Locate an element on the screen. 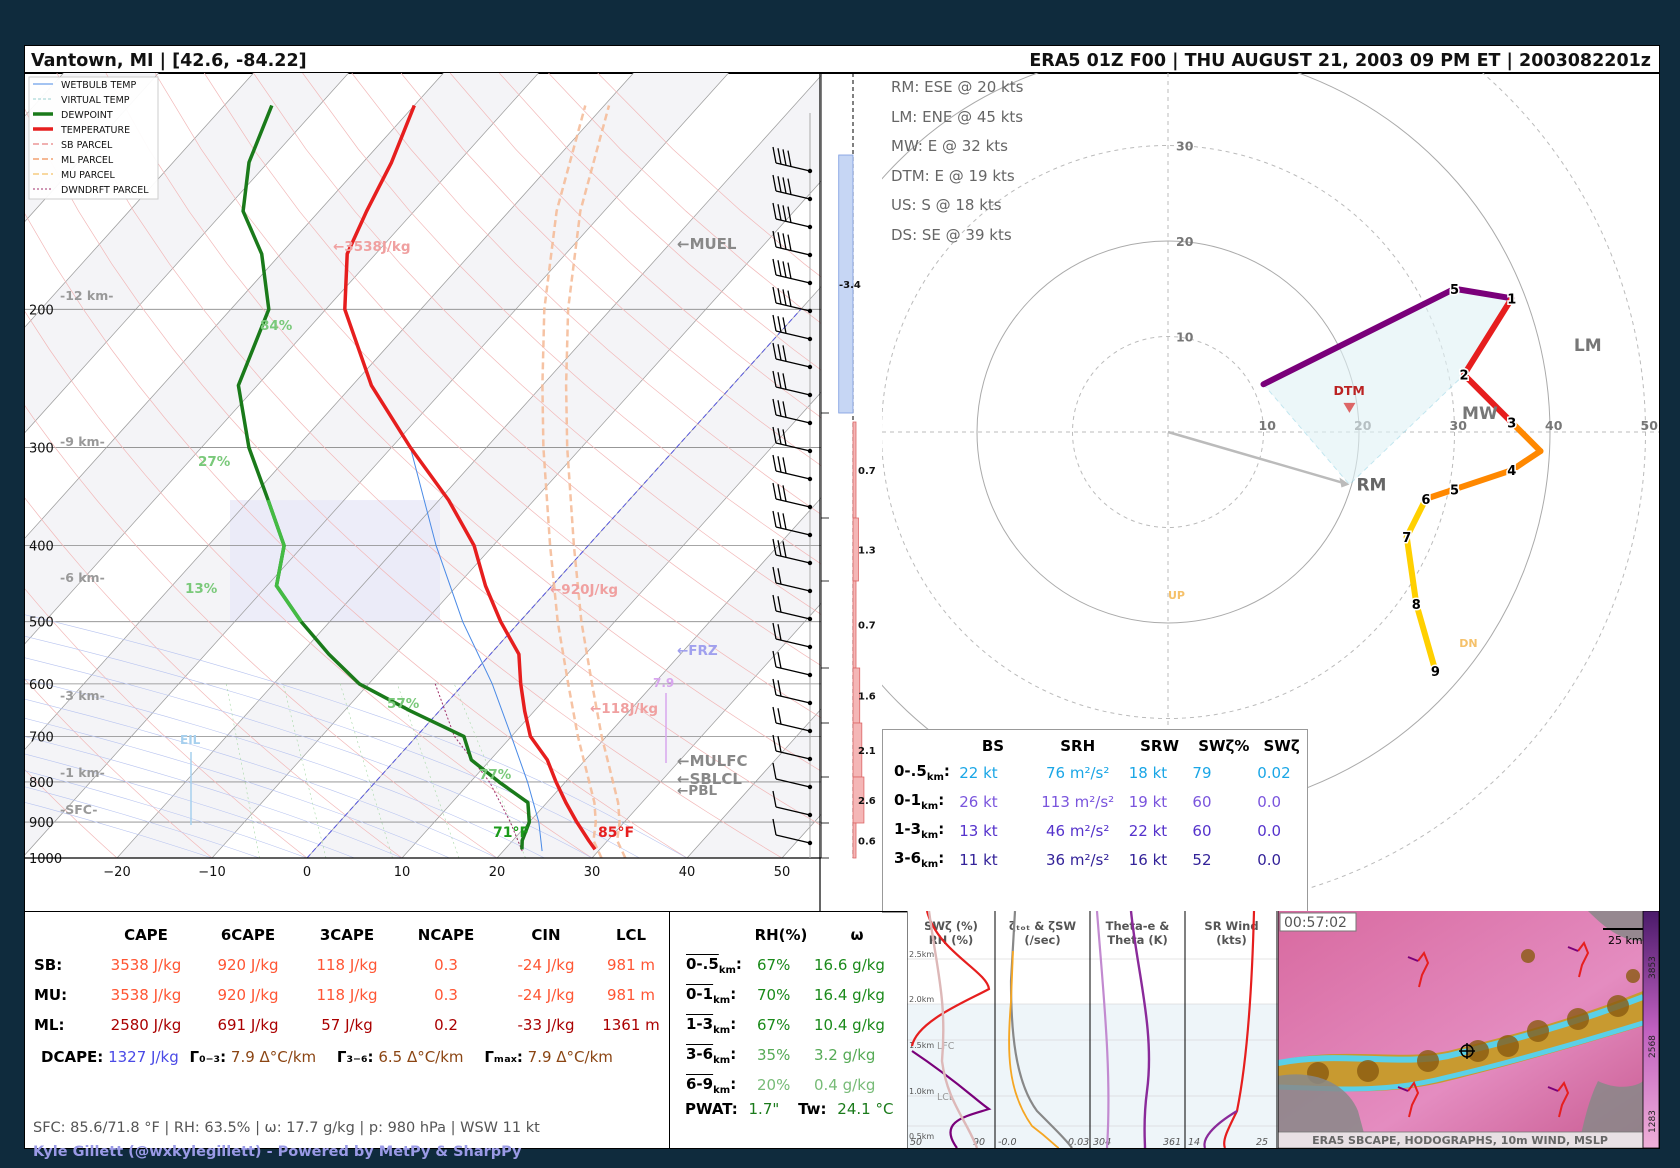  hodograph-point-label: 3 is located at coordinates (1511, 423).